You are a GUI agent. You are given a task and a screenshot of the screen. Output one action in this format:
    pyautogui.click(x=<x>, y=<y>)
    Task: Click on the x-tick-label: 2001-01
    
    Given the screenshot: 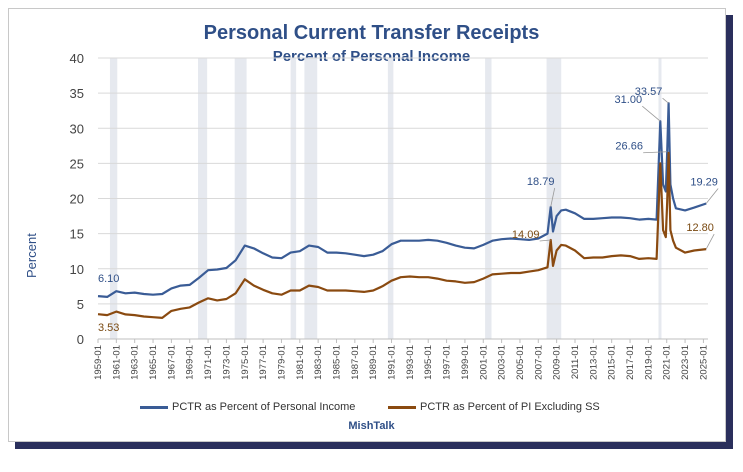 What is the action you would take?
    pyautogui.click(x=483, y=362)
    